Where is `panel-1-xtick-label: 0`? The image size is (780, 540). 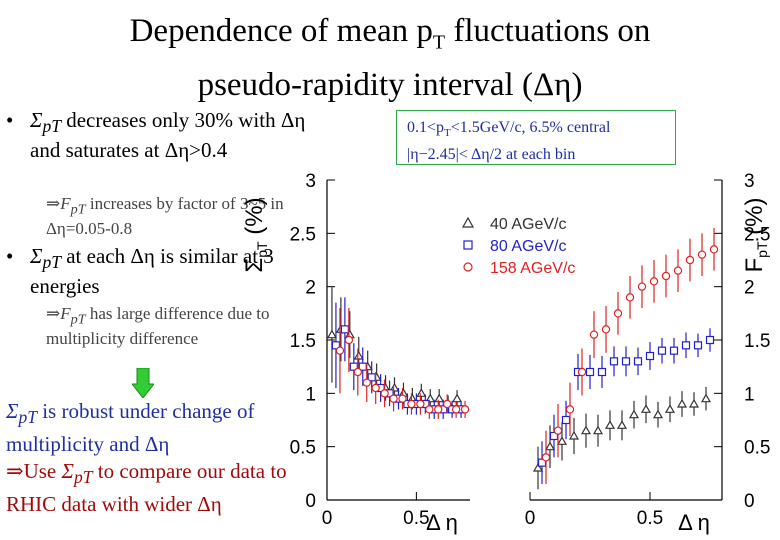
panel-1-xtick-label: 0 is located at coordinates (530, 518).